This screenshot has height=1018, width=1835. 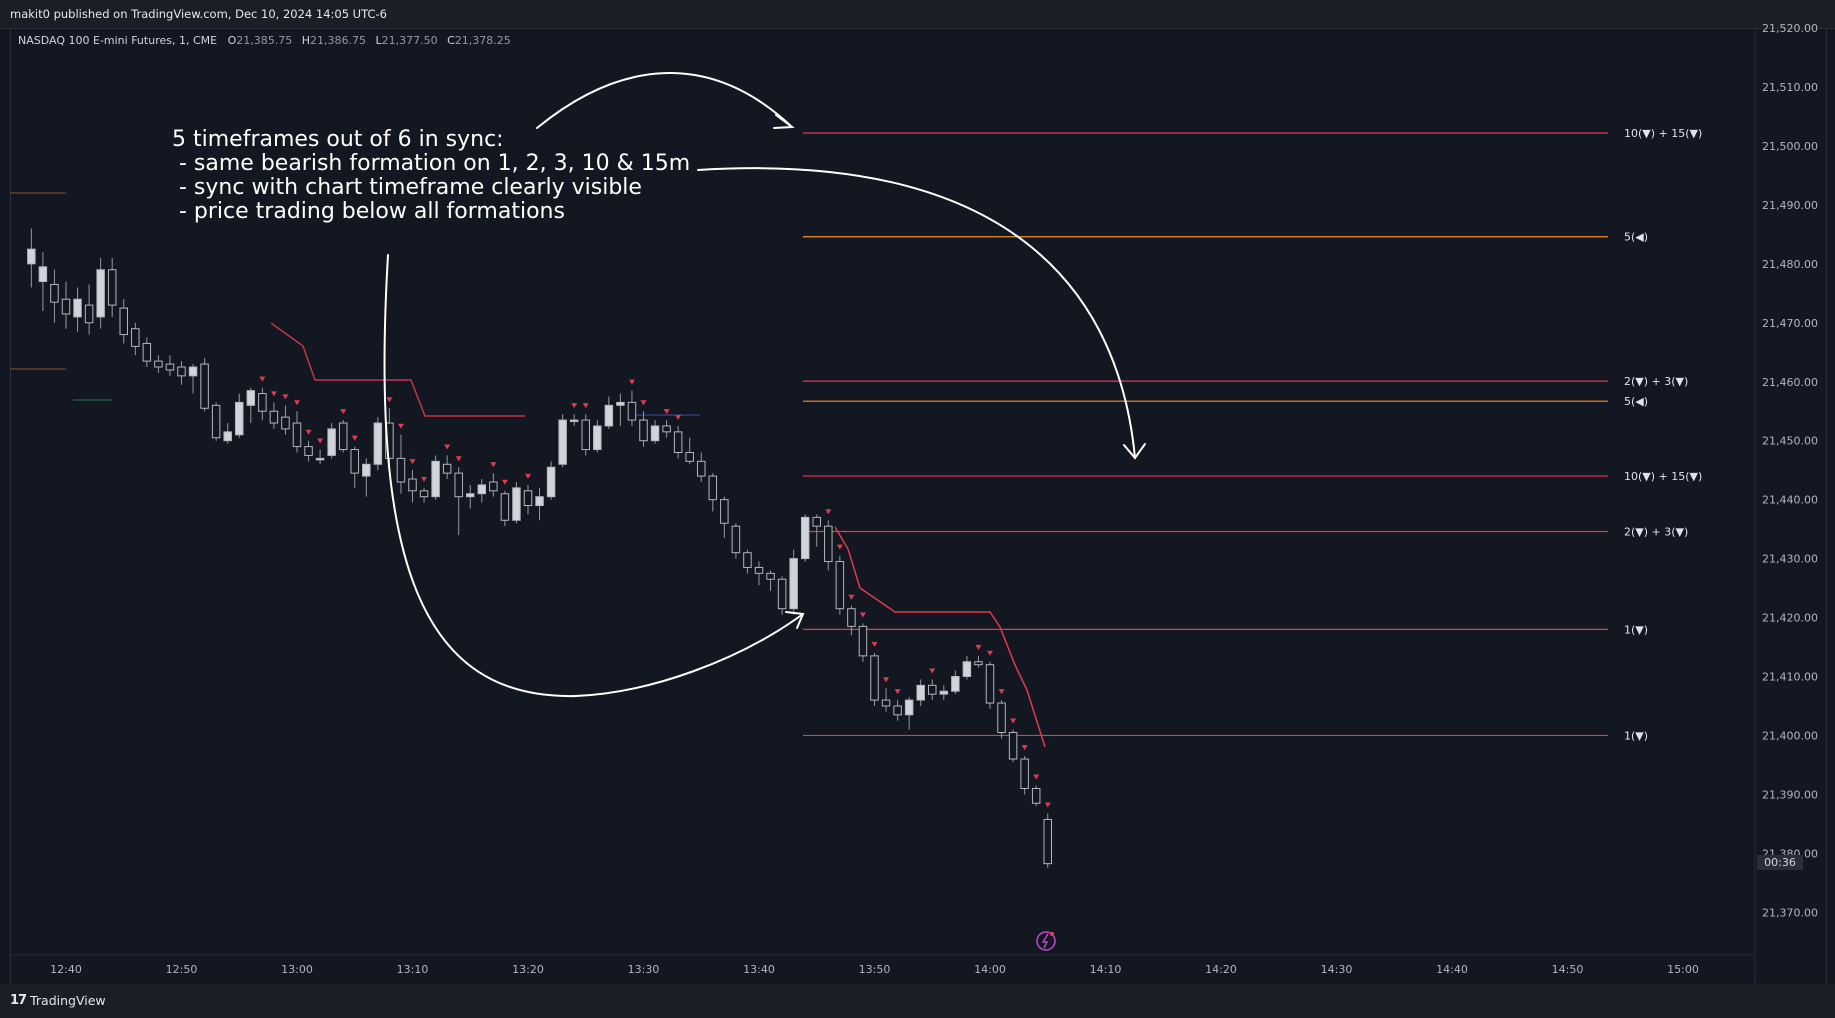 I want to click on symbol-name: NASDAQ 100 E-mini Futures, 1, CME, so click(x=118, y=40).